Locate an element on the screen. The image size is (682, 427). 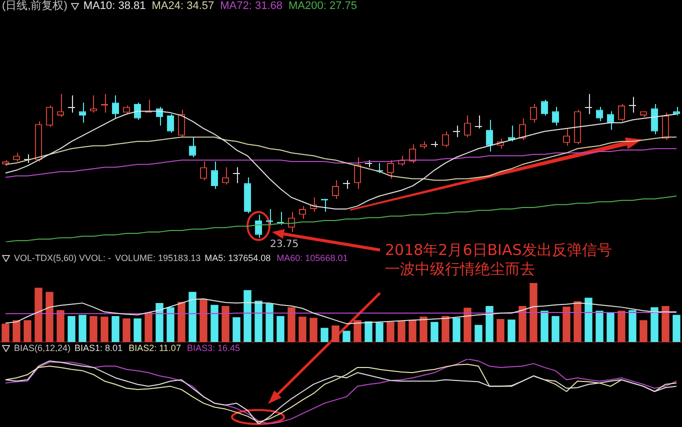
chart-title: (日线,前复权) is located at coordinates (35, 6).